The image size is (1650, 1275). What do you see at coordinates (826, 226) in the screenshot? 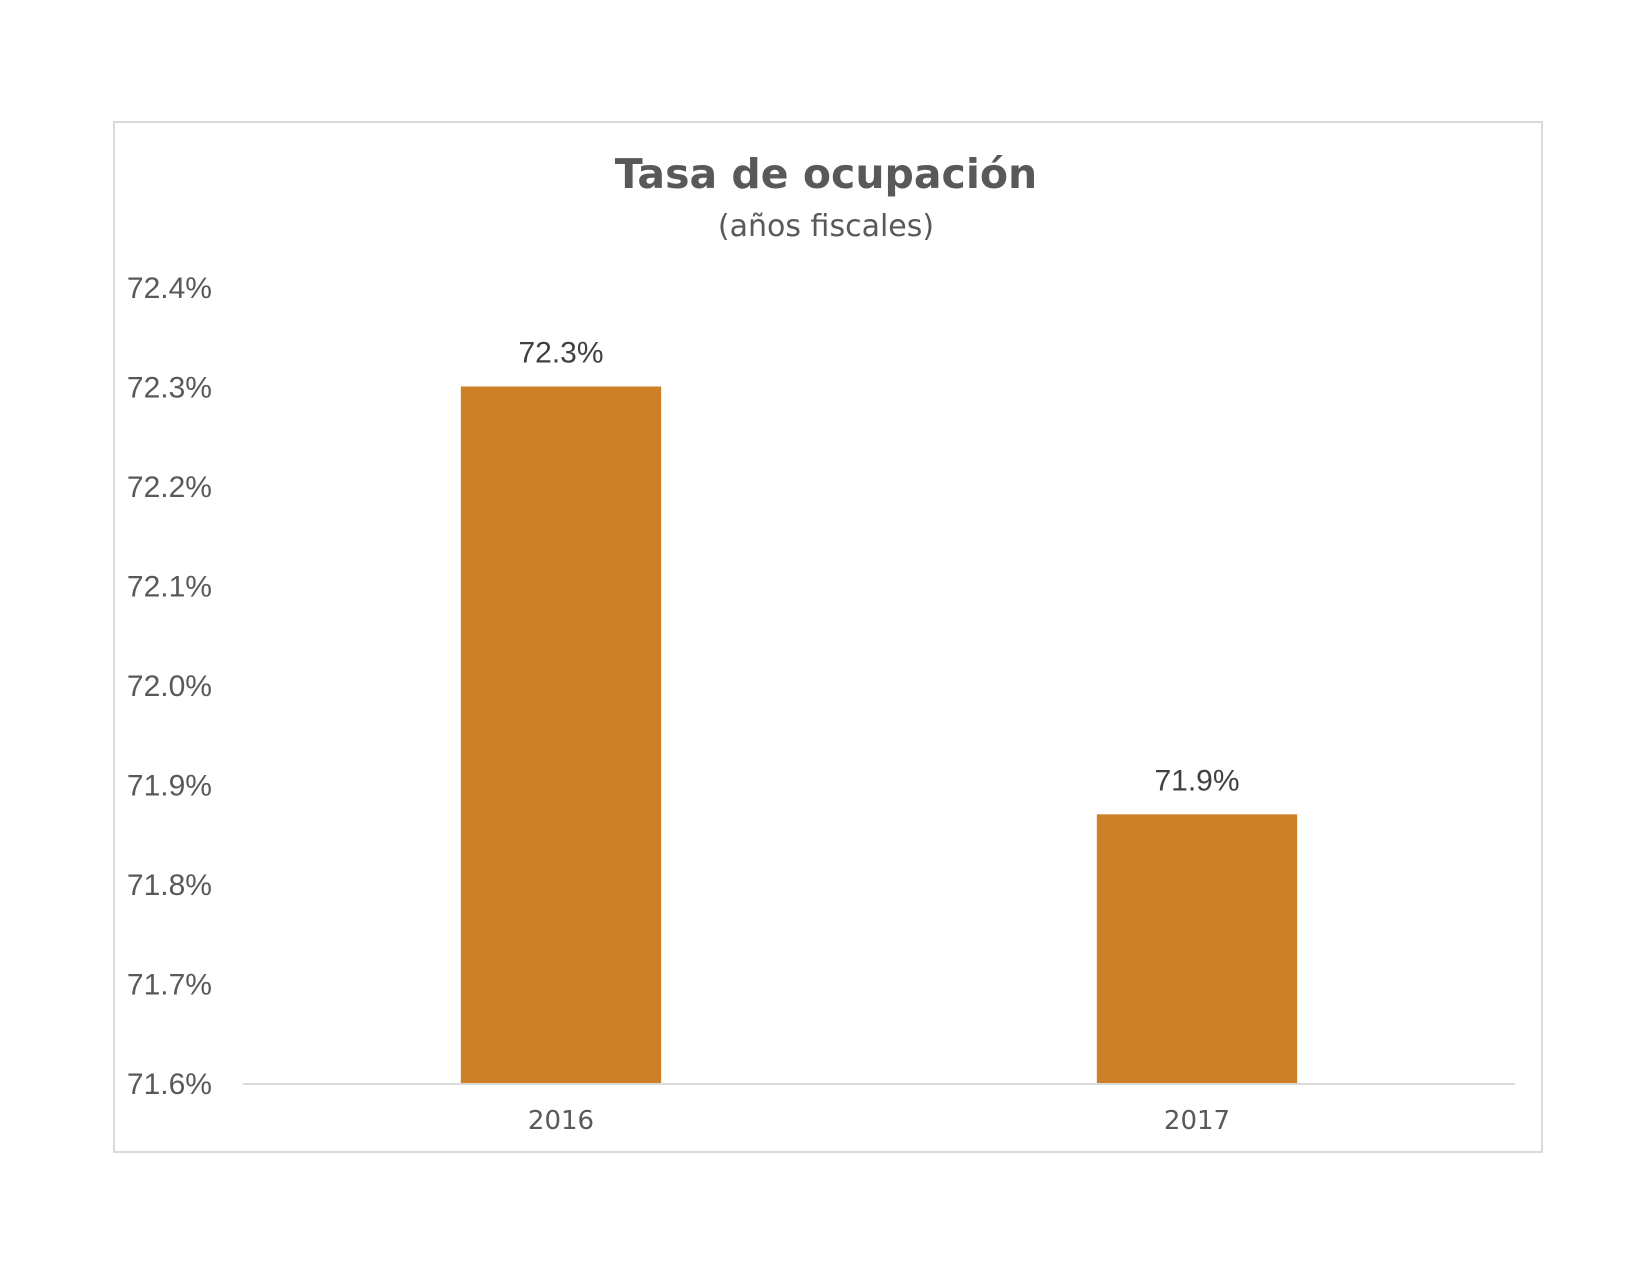
I see `chart-subtitle: (años fiscales)` at bounding box center [826, 226].